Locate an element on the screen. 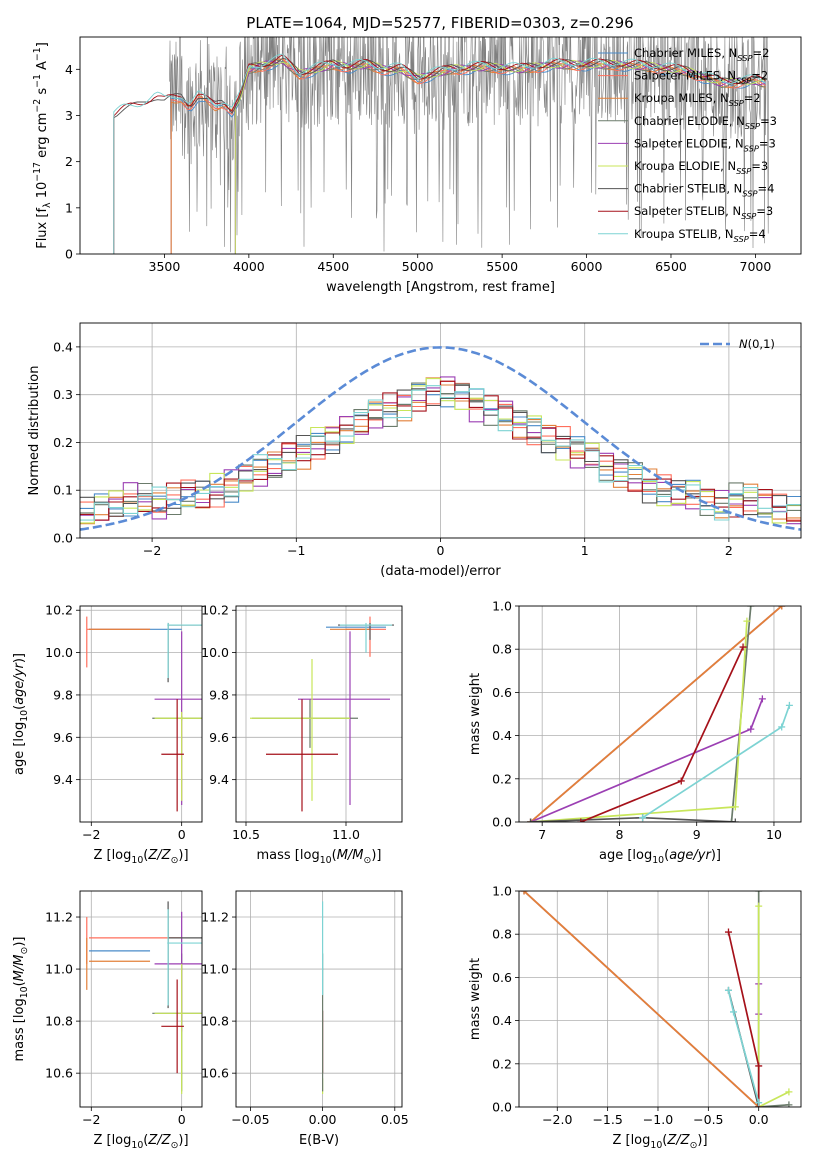  weight_vs_age-ylabel: mass weight is located at coordinates (475, 714).